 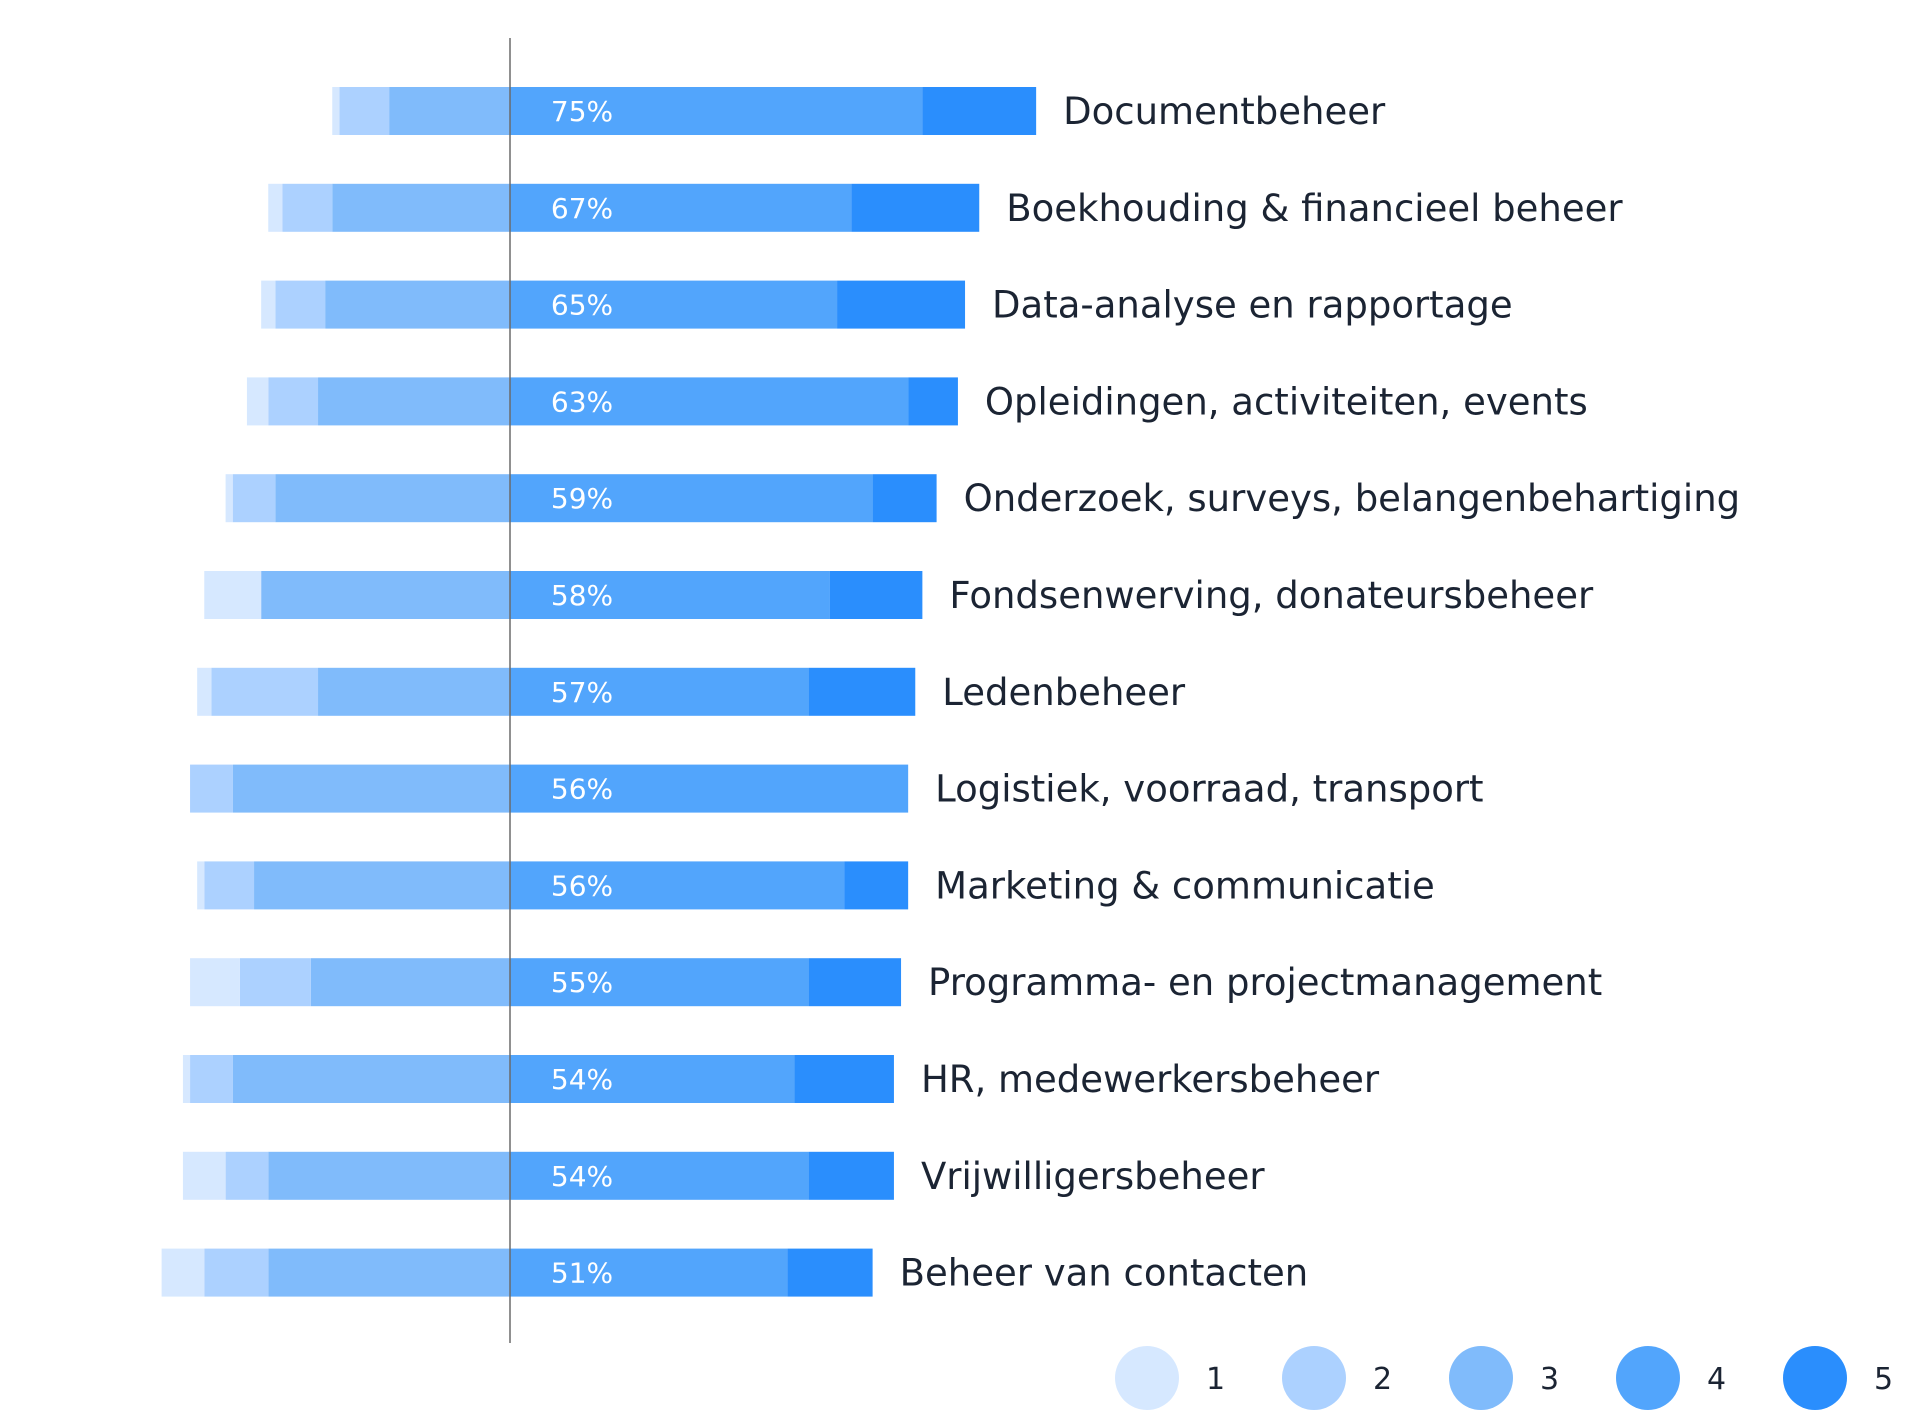 I want to click on bar-row: 75% Documentbeheer, so click(x=859, y=111).